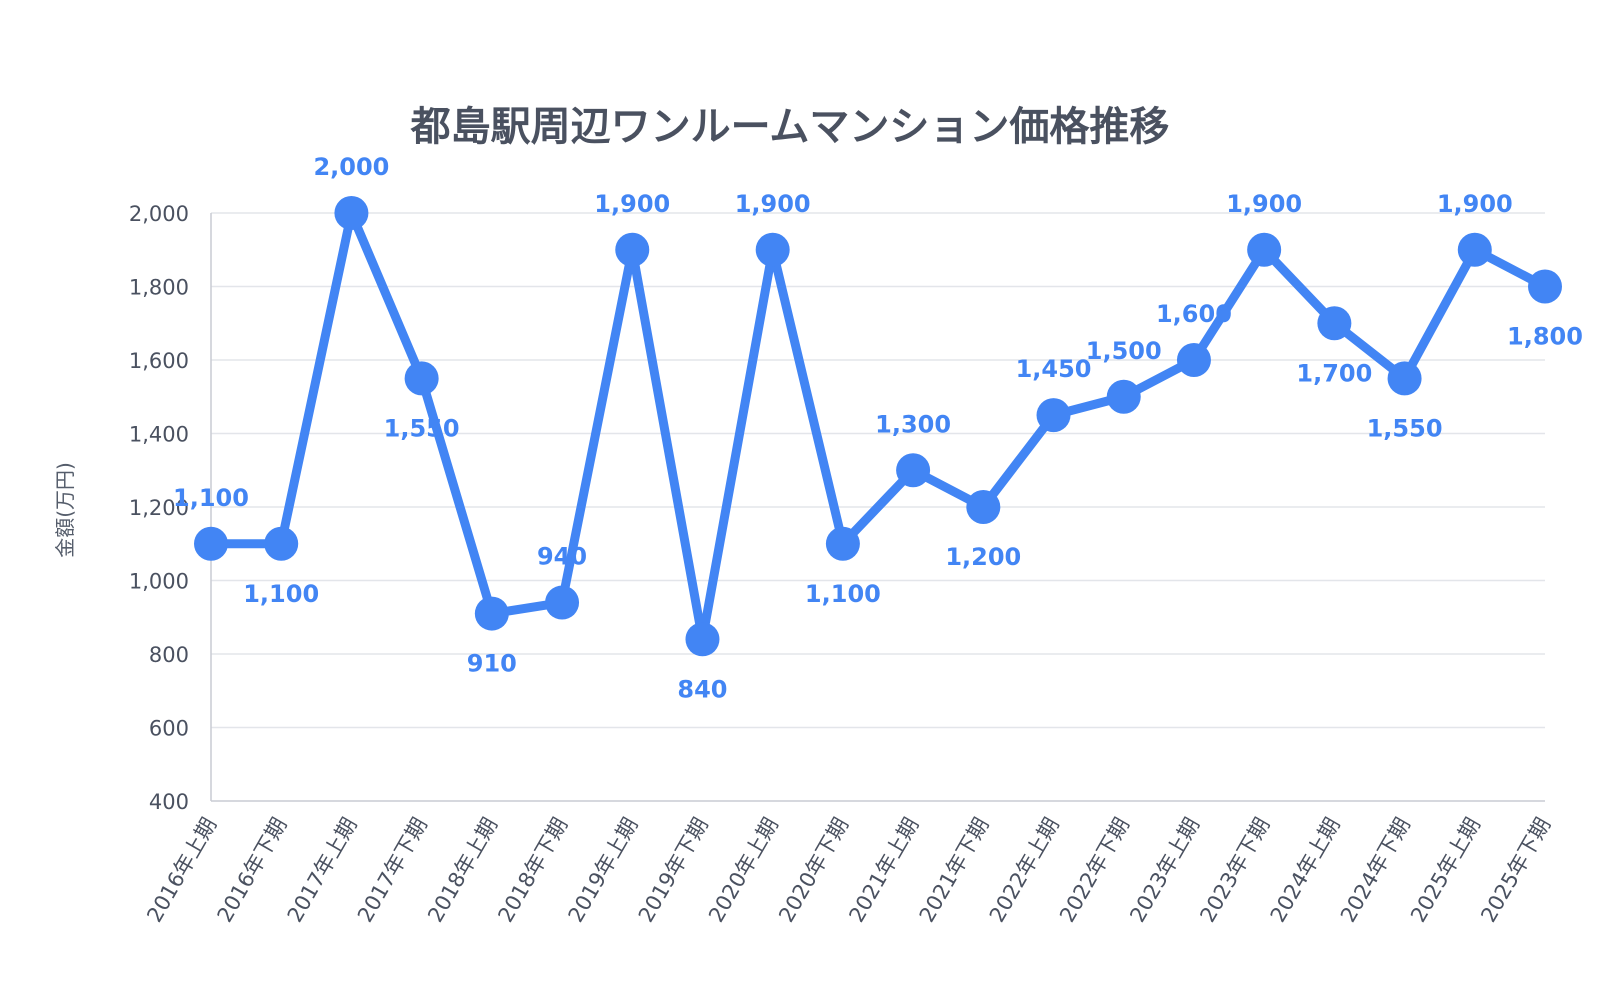  What do you see at coordinates (702, 689) in the screenshot?
I see `data-label: 840` at bounding box center [702, 689].